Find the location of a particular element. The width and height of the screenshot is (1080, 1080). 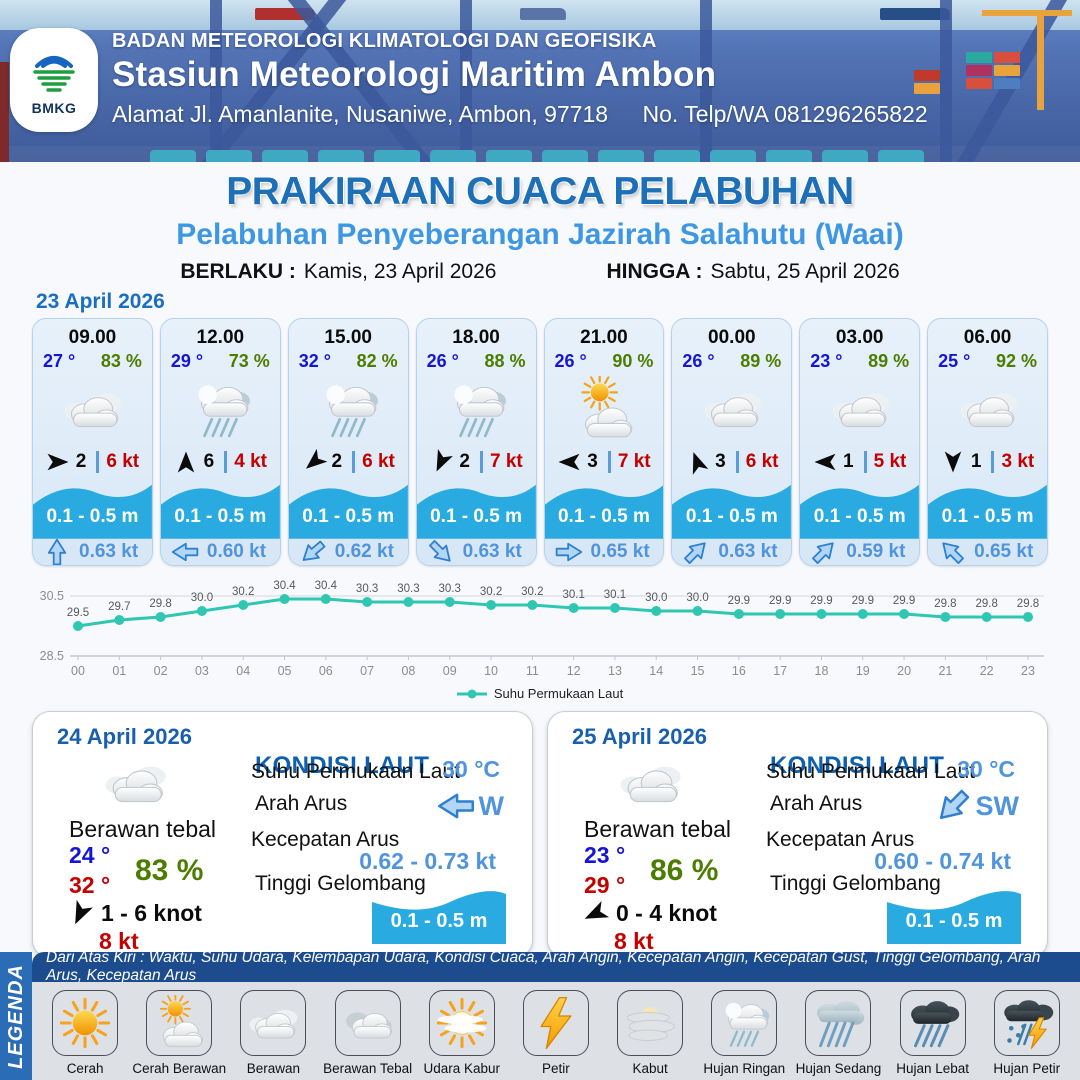

svg-text: 01 is located at coordinates (119, 671).